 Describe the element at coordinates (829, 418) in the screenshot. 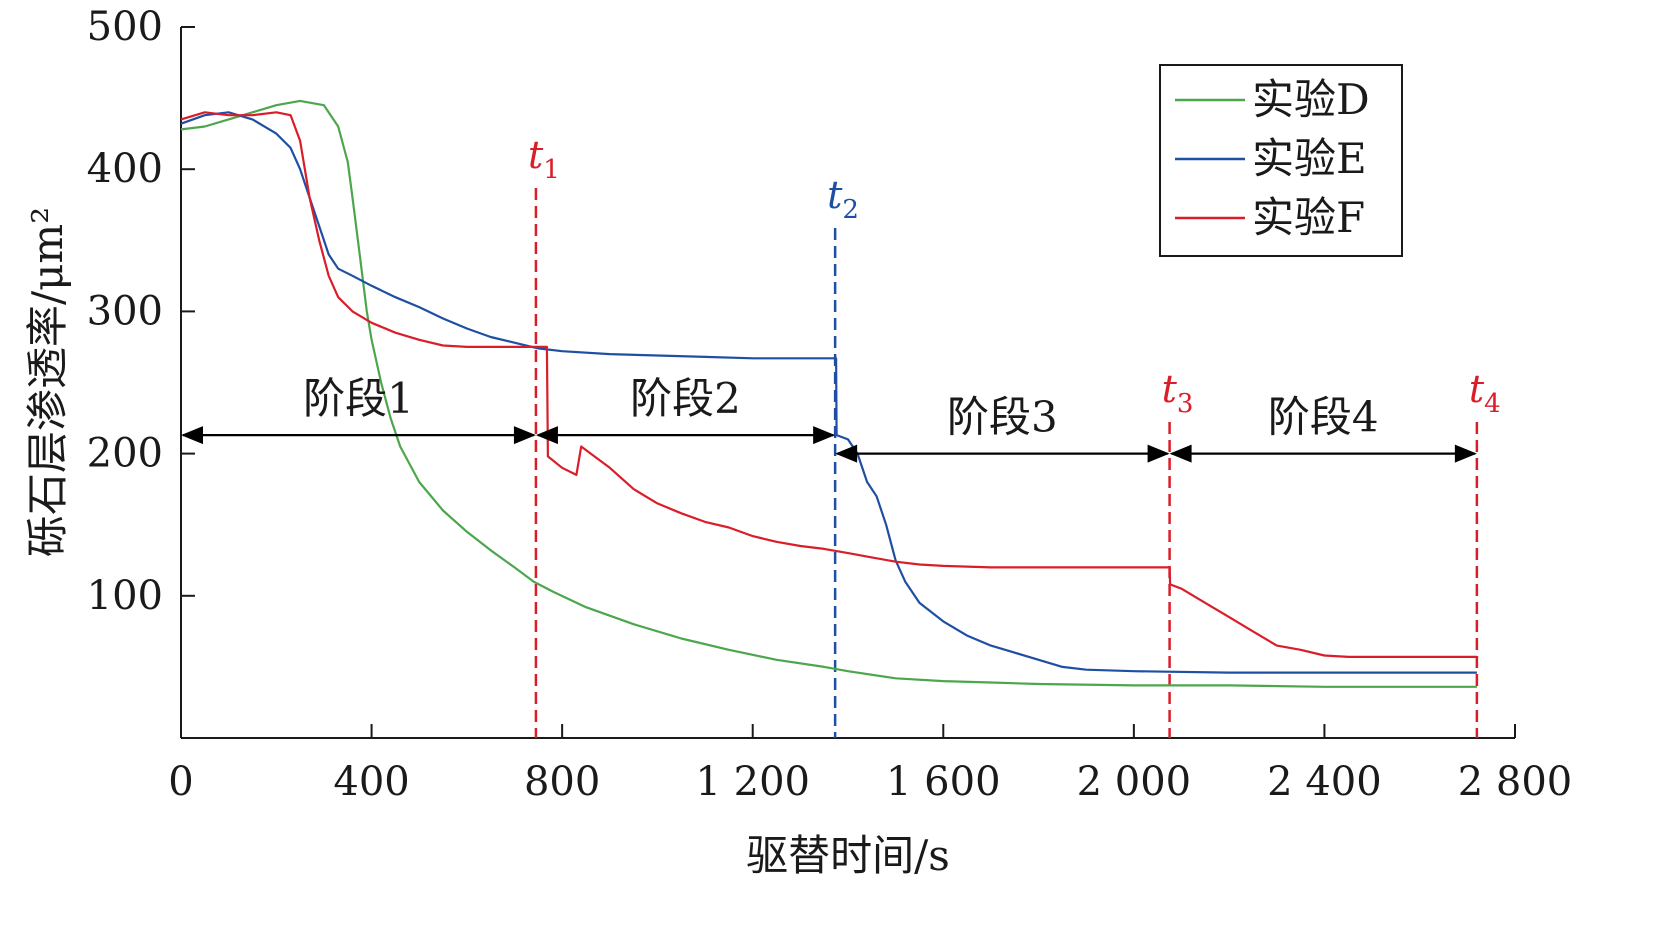

I see `phase-annotations: 阶段1 阶段2 阶段3 阶段4` at that location.